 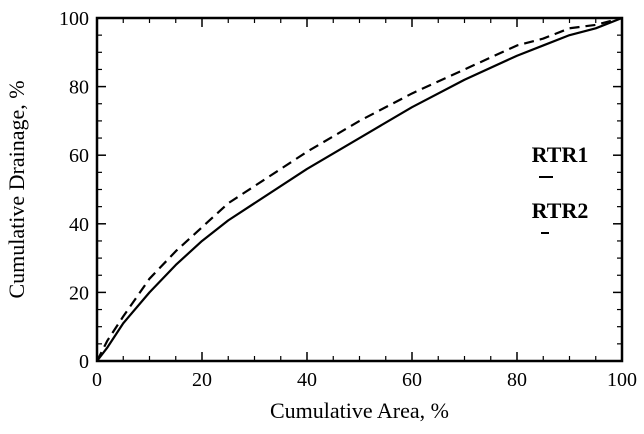 What do you see at coordinates (359, 410) in the screenshot?
I see `x-axis-label: Cumulative Area, %` at bounding box center [359, 410].